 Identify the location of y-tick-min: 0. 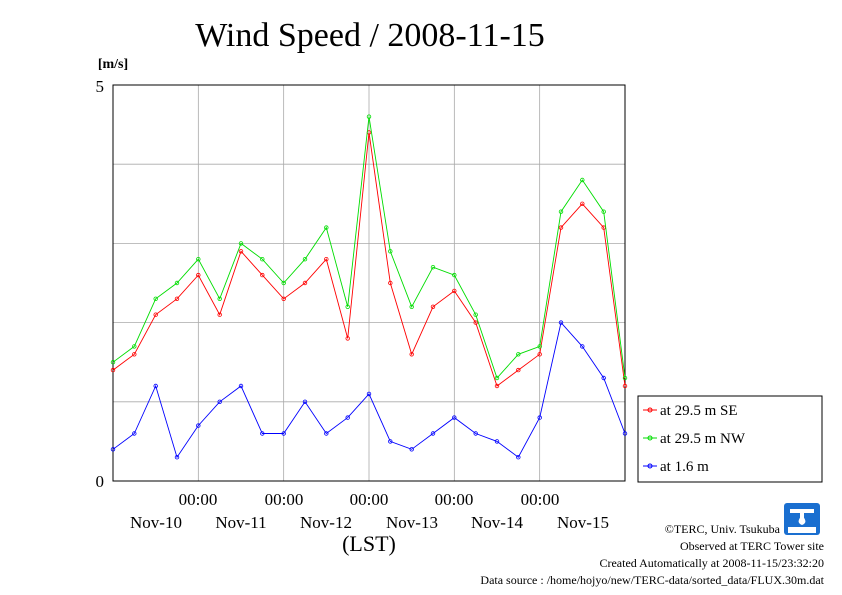
(100, 481).